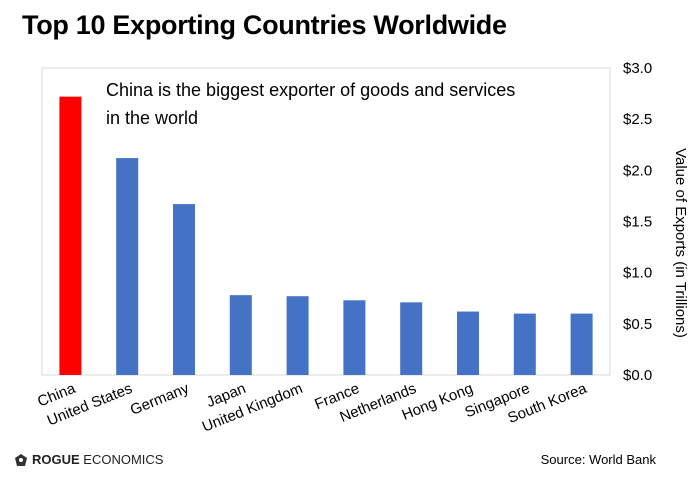 Image resolution: width=700 pixels, height=487 pixels. Describe the element at coordinates (637, 68) in the screenshot. I see `y-tick-label: $3.0` at that location.